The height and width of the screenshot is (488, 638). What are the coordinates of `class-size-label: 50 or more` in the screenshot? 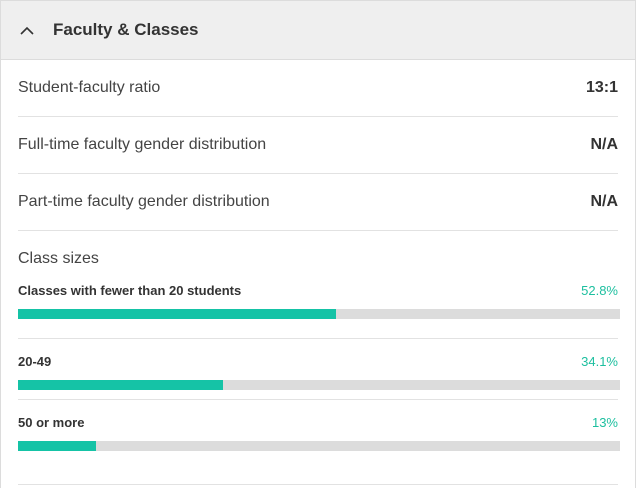 It's located at (51, 422).